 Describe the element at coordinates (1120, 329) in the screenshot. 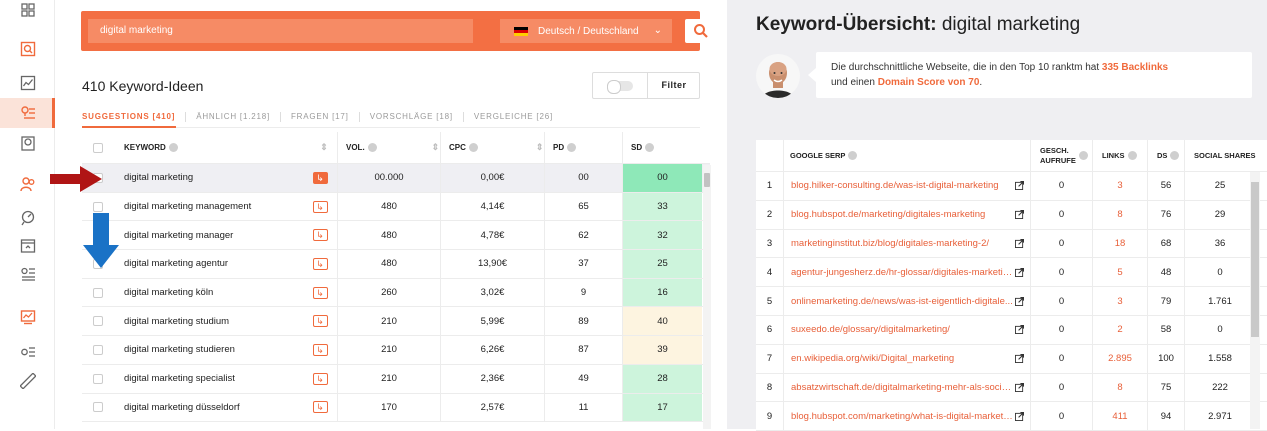

I see `links-cell: 2` at that location.